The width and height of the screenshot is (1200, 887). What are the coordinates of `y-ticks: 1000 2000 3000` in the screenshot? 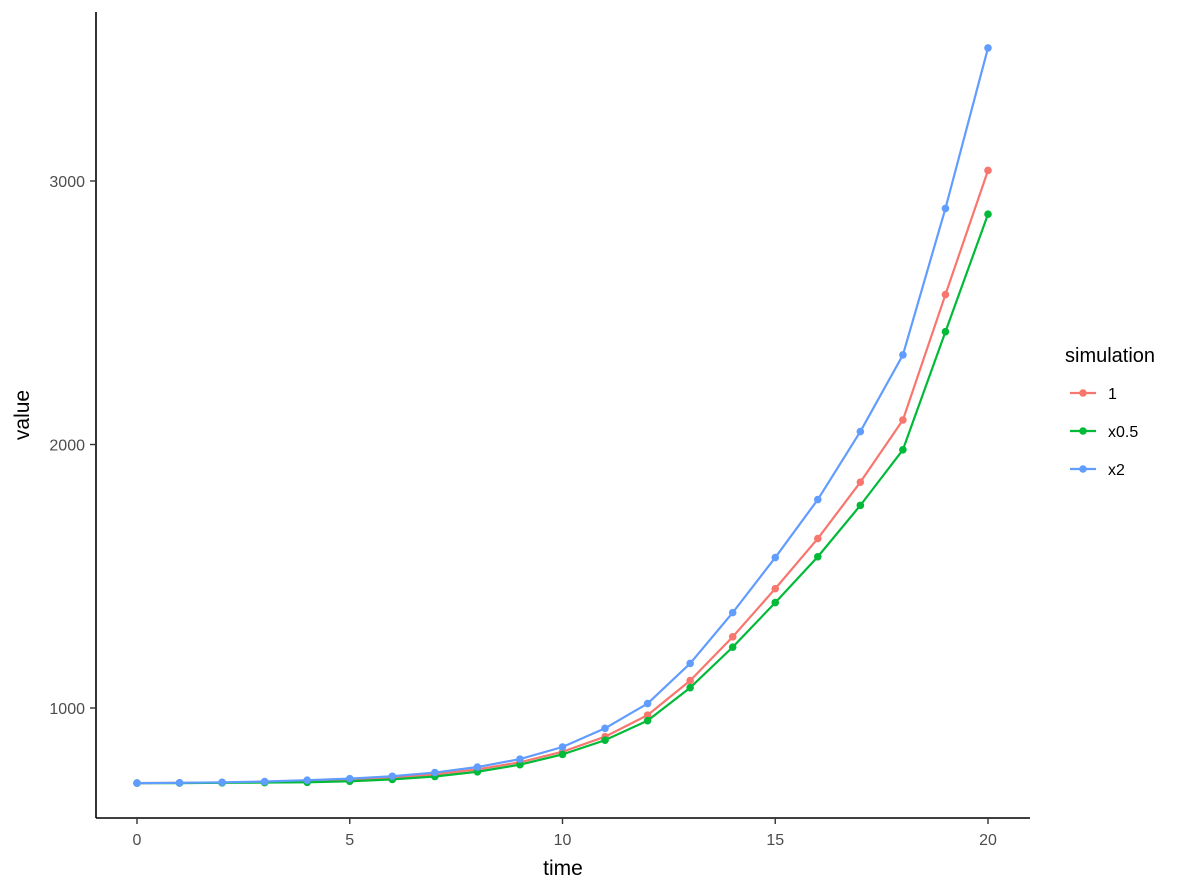 It's located at (72, 446).